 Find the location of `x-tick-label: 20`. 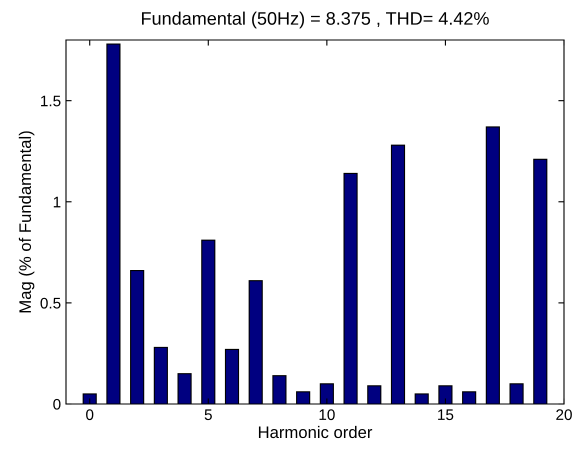

x-tick-label: 20 is located at coordinates (564, 414).